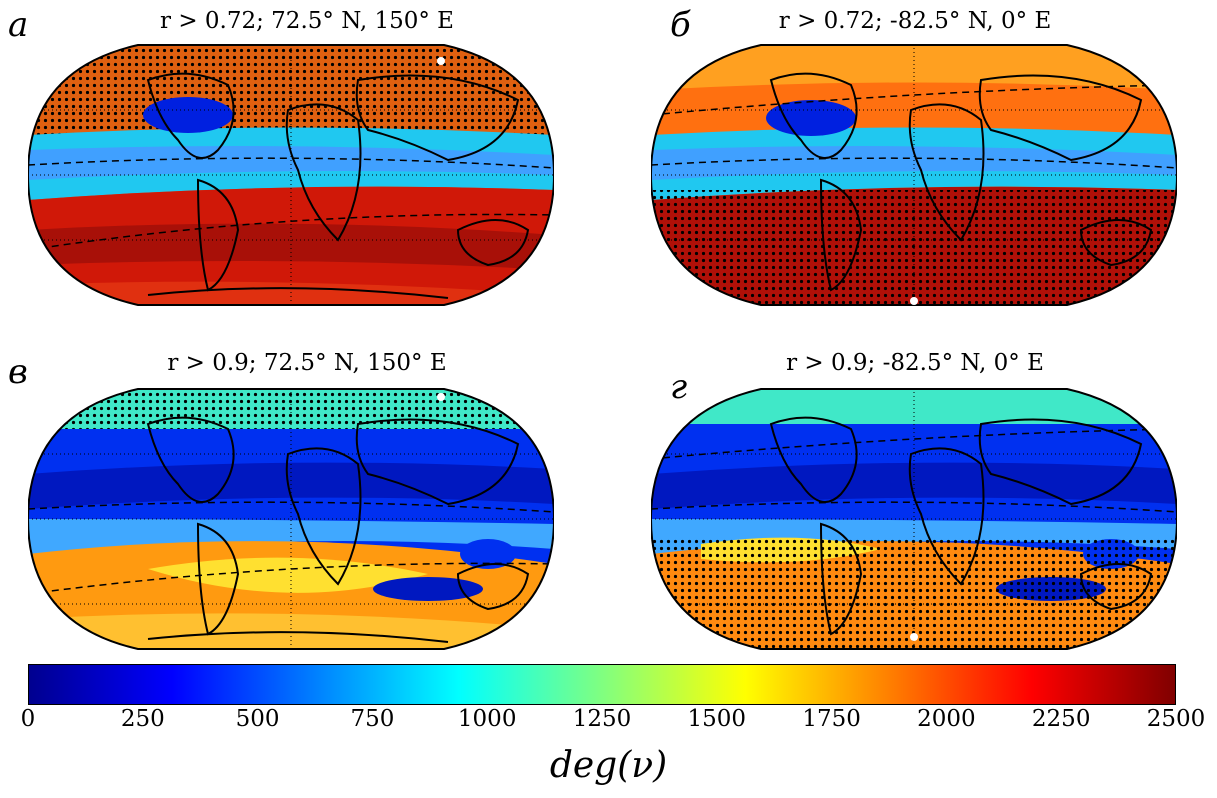 Image resolution: width=1217 pixels, height=798 pixels. I want to click on colorbar-tick-label: 250, so click(142, 719).